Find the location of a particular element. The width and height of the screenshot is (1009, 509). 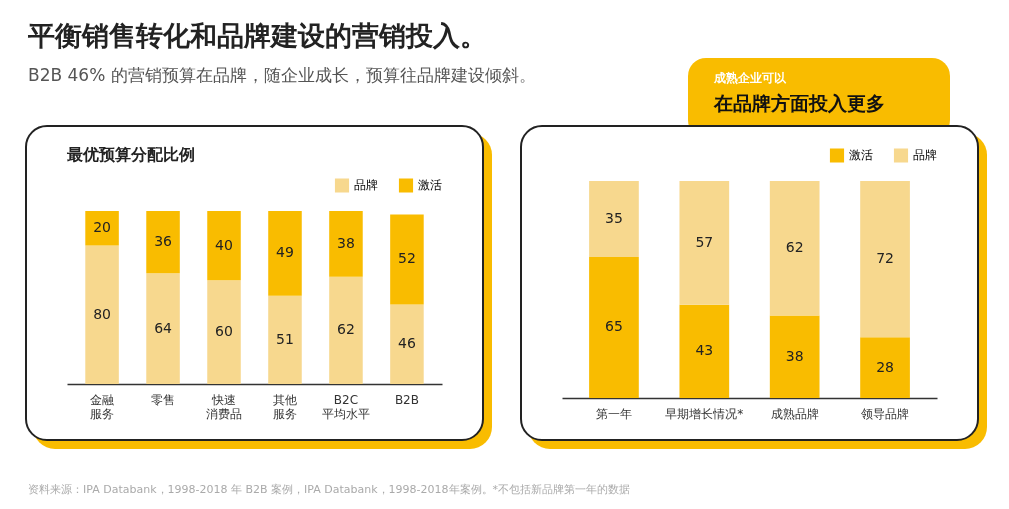

data-label: 46 is located at coordinates (407, 343).